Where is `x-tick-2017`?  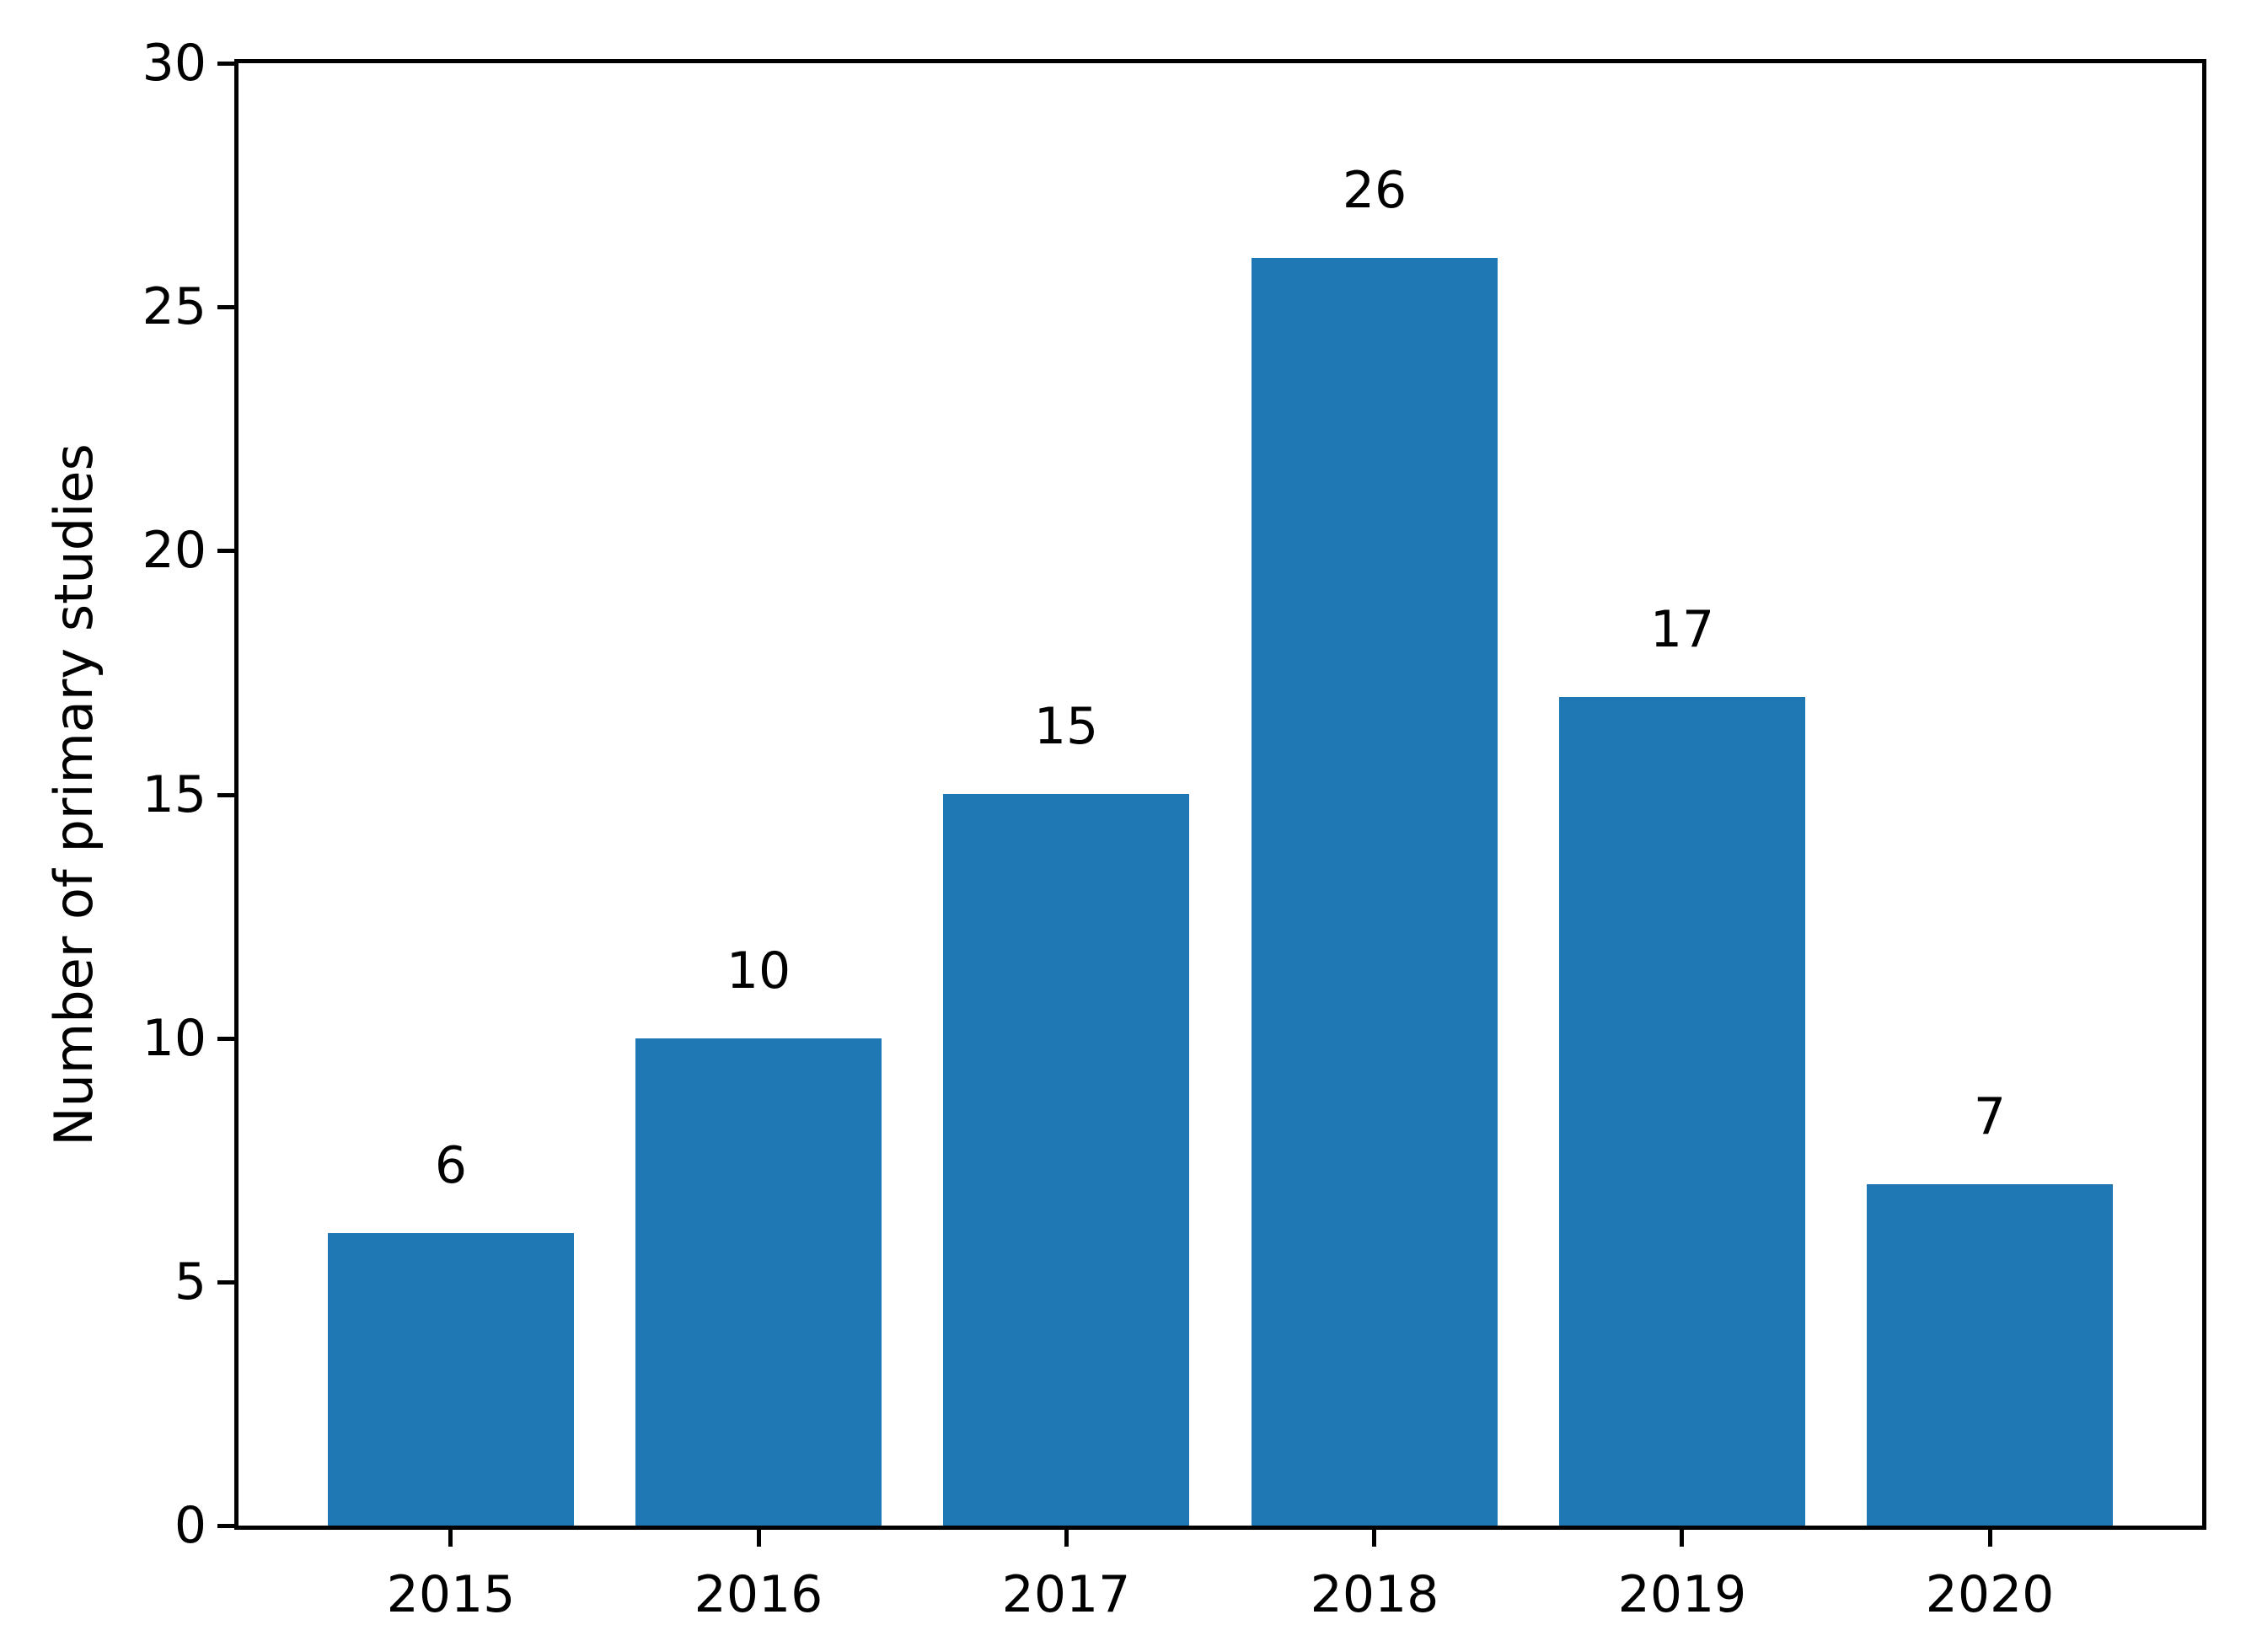 x-tick-2017 is located at coordinates (1066, 1538).